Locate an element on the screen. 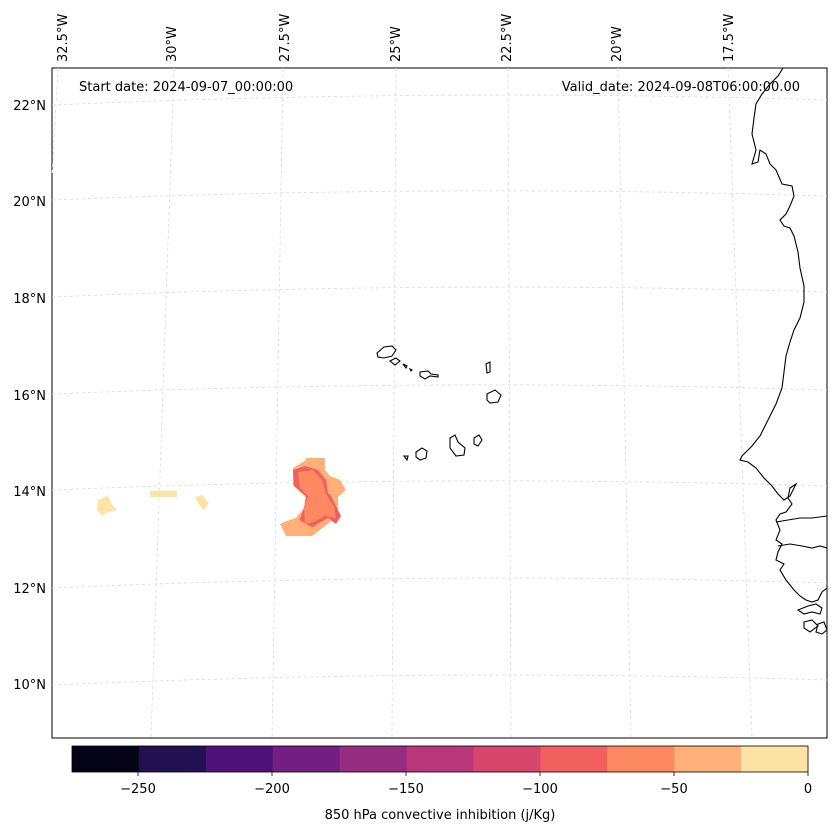  coastline-gambia is located at coordinates (801, 519).